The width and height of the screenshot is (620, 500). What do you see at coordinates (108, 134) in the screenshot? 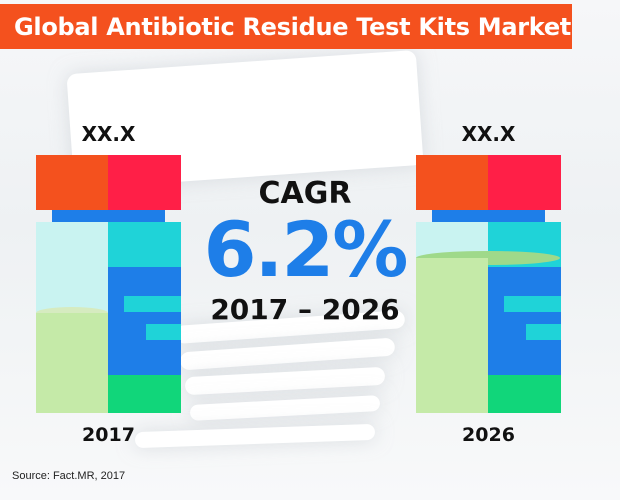
I see `value-label-2017: XX.X` at bounding box center [108, 134].